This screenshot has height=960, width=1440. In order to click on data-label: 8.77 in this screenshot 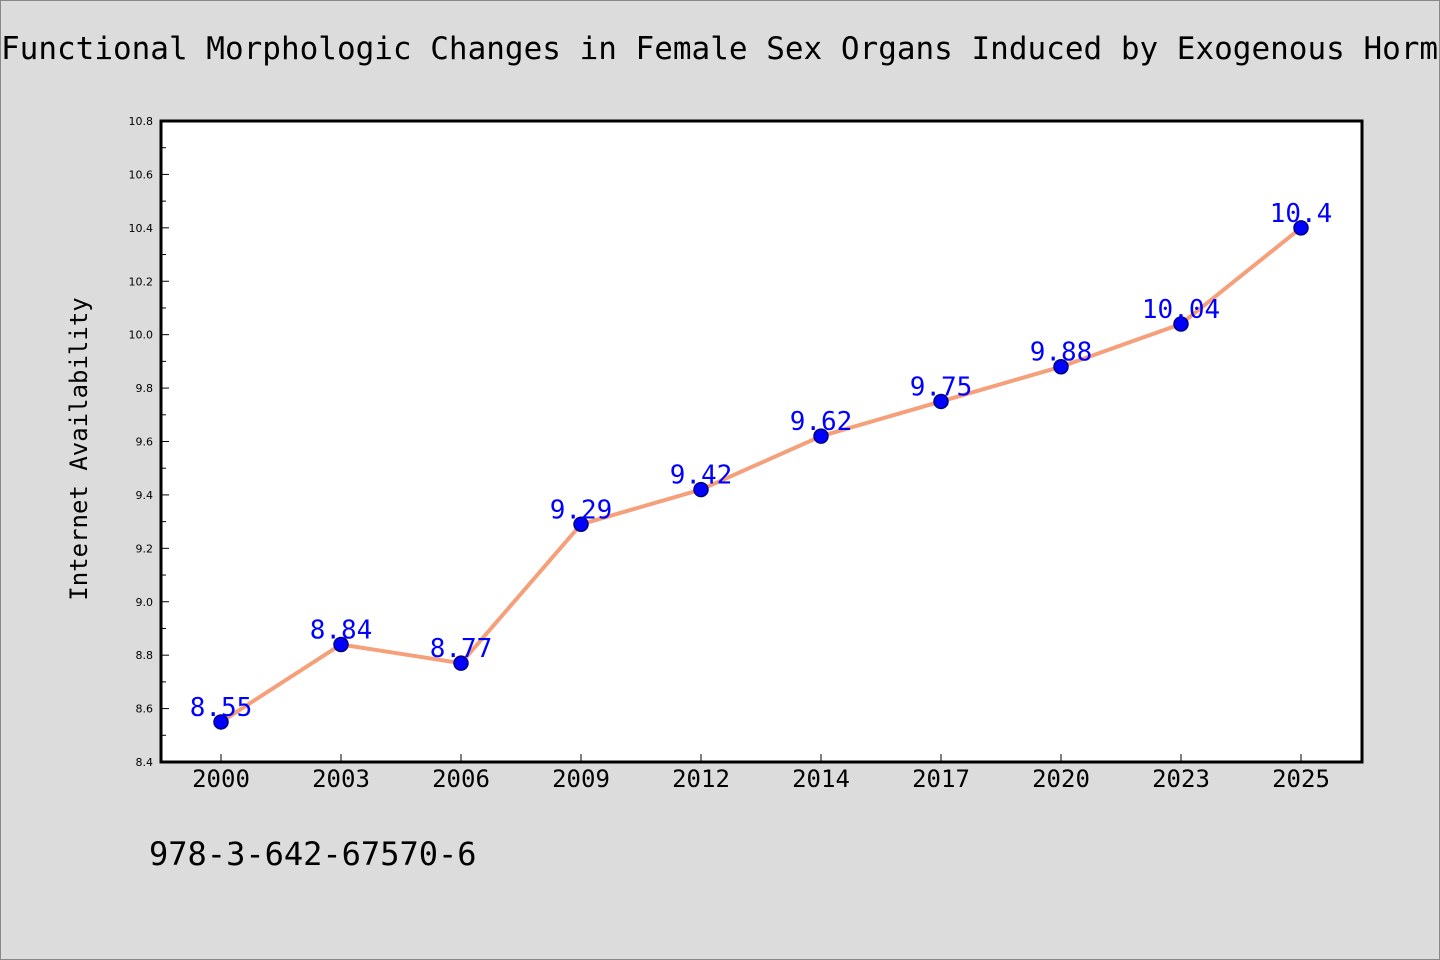, I will do `click(461, 649)`.